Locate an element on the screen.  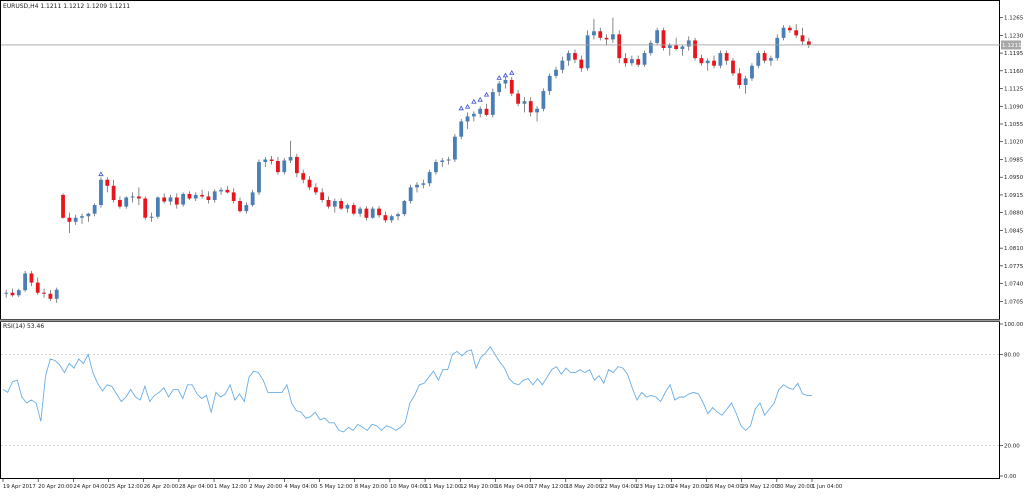
rsi-line-layer is located at coordinates (407, 389).